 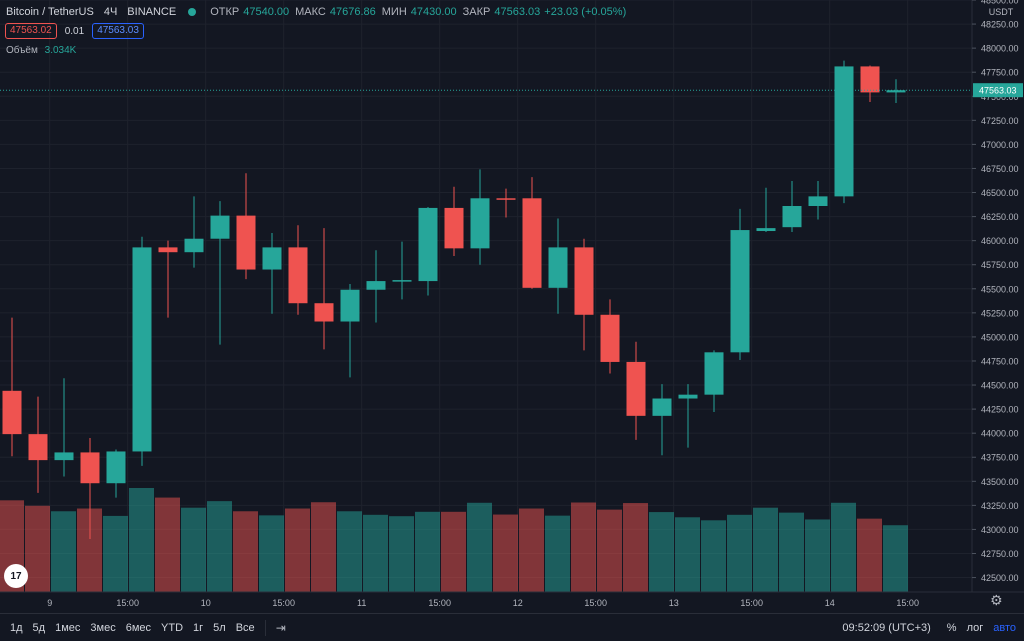 What do you see at coordinates (1000, 49) in the screenshot?
I see `y-tick-label: 48000.00` at bounding box center [1000, 49].